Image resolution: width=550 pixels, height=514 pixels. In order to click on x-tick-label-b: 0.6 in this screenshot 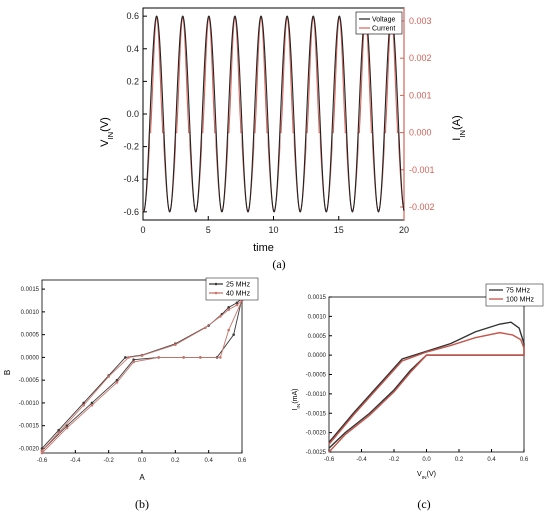, I will do `click(242, 461)`.